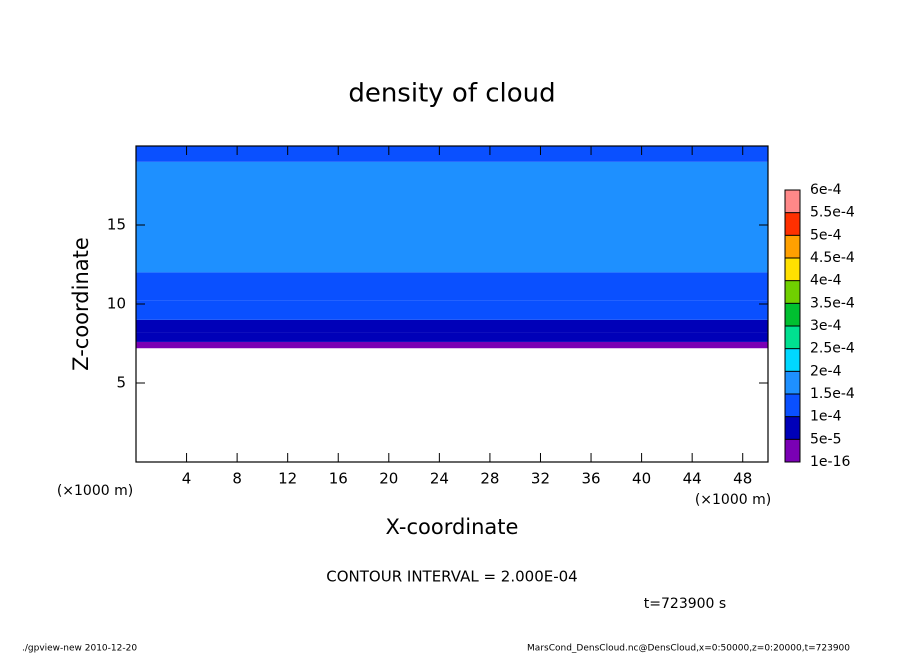 The height and width of the screenshot is (654, 904). I want to click on y-unit: (×1000 m), so click(95, 491).